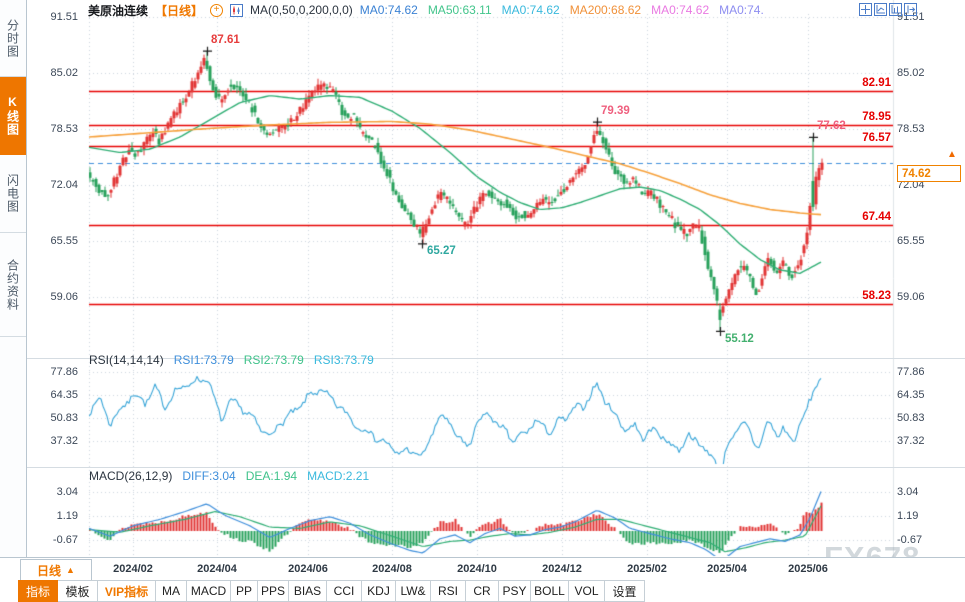  Describe the element at coordinates (876, 216) in the screenshot. I see `level-label-67.44: 67.44` at that location.